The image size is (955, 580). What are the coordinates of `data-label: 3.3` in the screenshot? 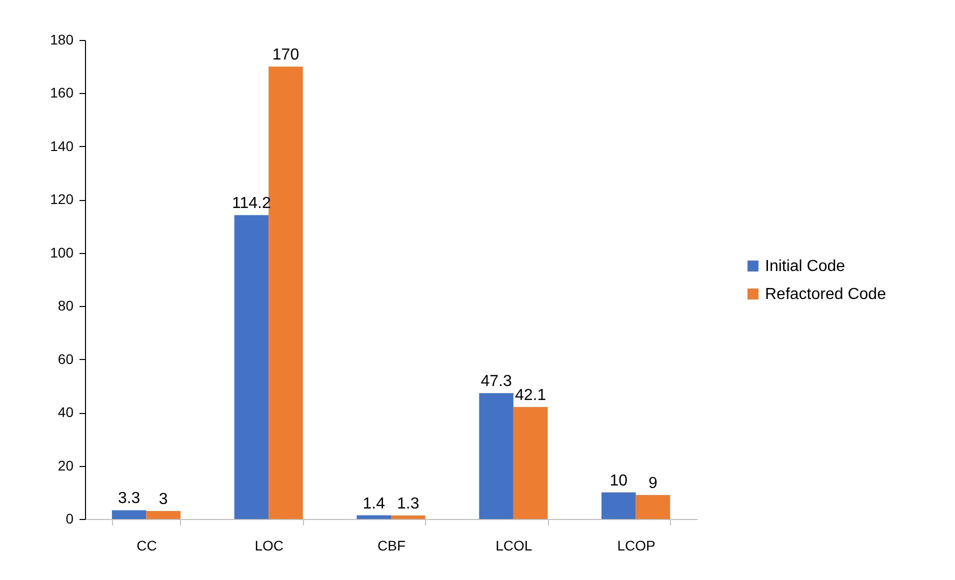 It's located at (129, 499).